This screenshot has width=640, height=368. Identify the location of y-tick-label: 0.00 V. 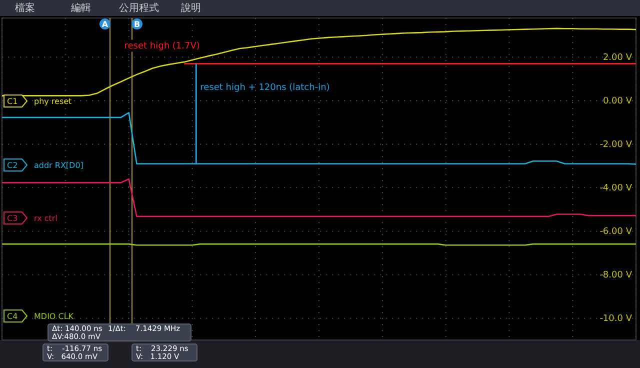
(617, 101).